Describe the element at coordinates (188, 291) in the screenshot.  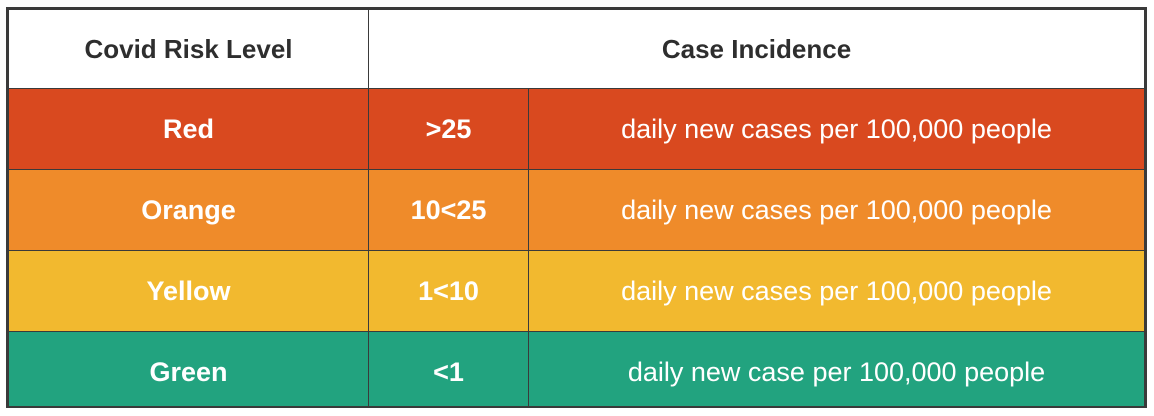
I see `risk-level-cell: Yellow` at that location.